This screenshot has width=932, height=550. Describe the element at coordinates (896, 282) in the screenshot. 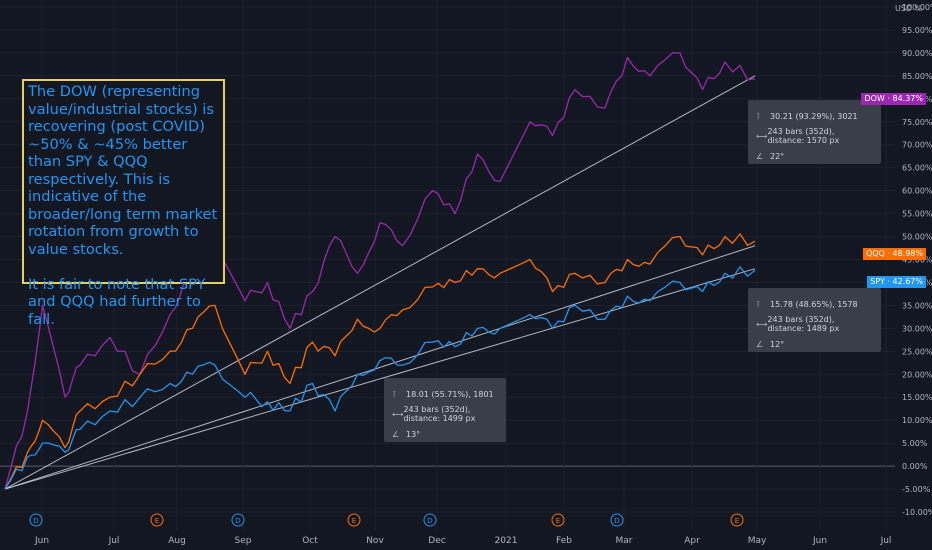

I see `price-tag-spy: SPY · 42.67%` at that location.